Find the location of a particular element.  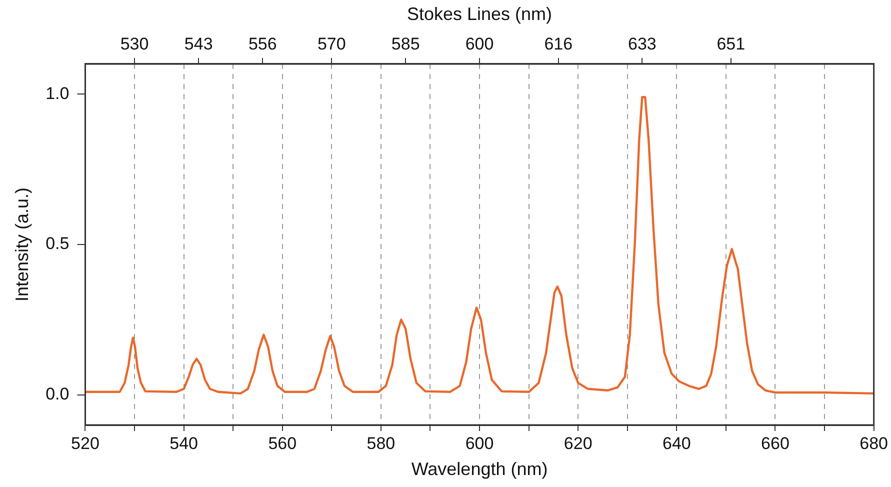

x-tick-label: 520 is located at coordinates (85, 443).